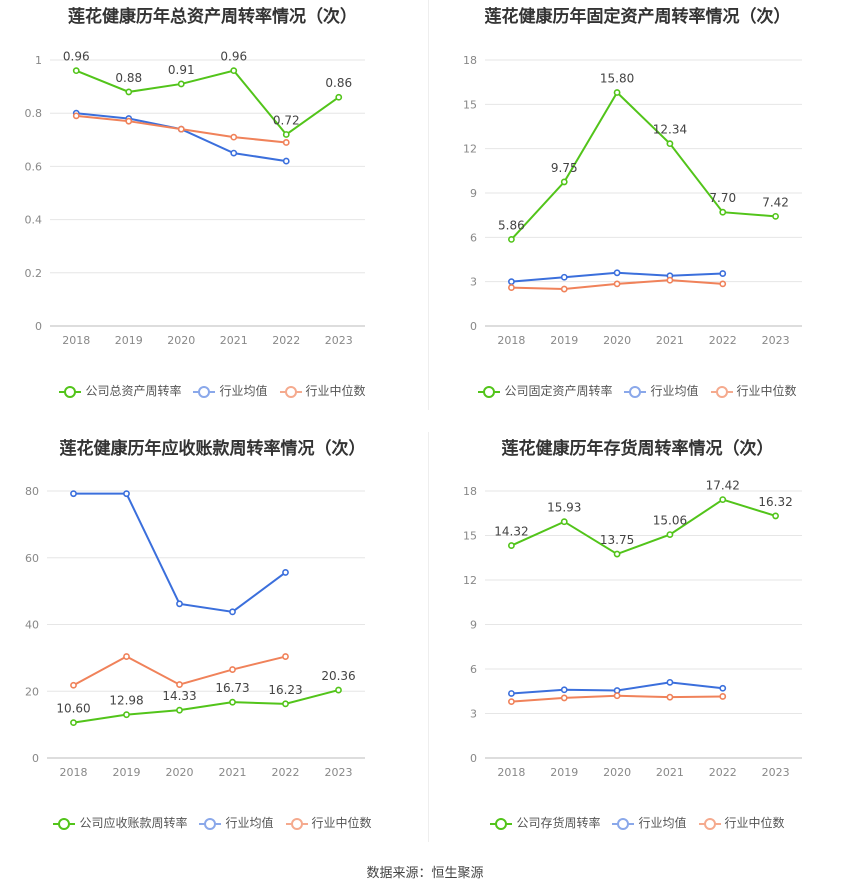 Image resolution: width=850 pixels, height=891 pixels. Describe the element at coordinates (564, 168) in the screenshot. I see `data-label: 9.75` at that location.